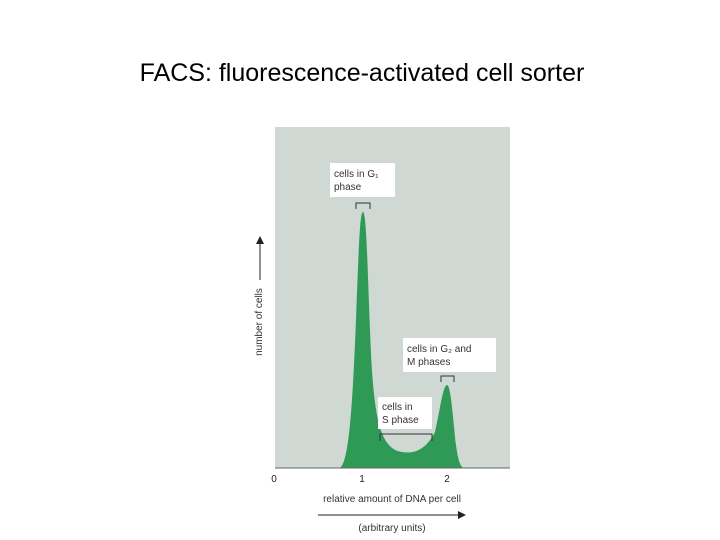 This screenshot has height=540, width=720. Describe the element at coordinates (462, 515) in the screenshot. I see `x-arrowhead` at that location.